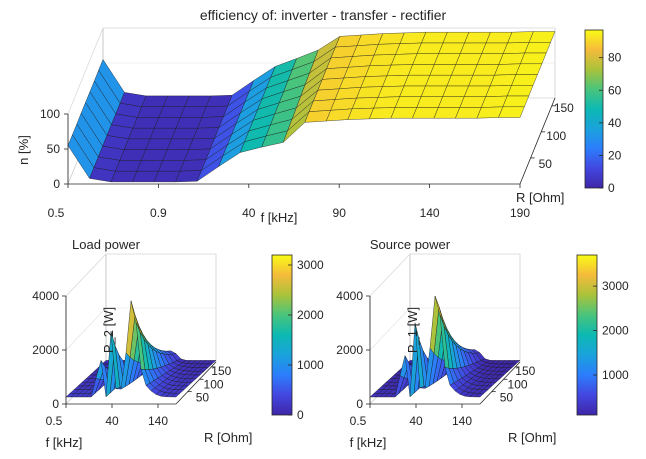  I want to click on colorbar-tick-label: 60, so click(615, 90).